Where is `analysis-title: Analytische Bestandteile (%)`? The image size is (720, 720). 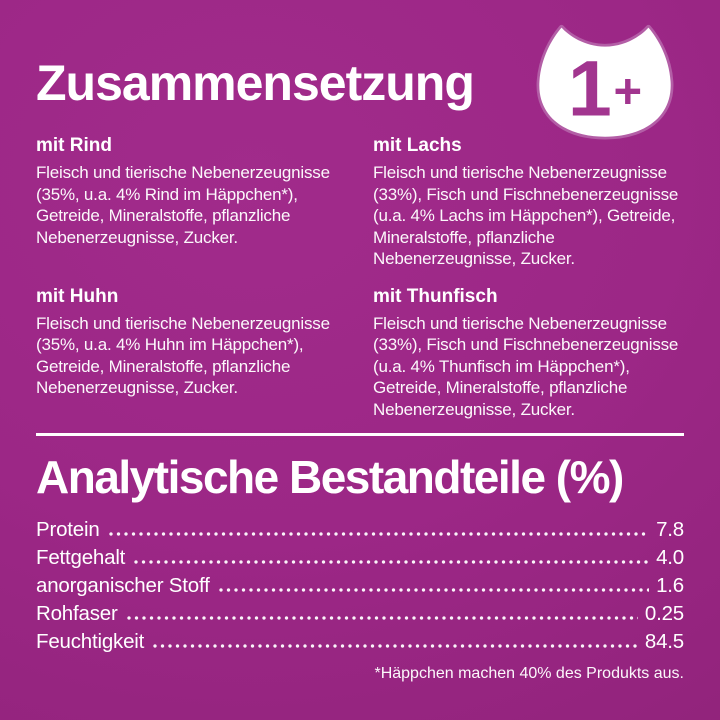 analysis-title: Analytische Bestandteile (%) is located at coordinates (330, 477).